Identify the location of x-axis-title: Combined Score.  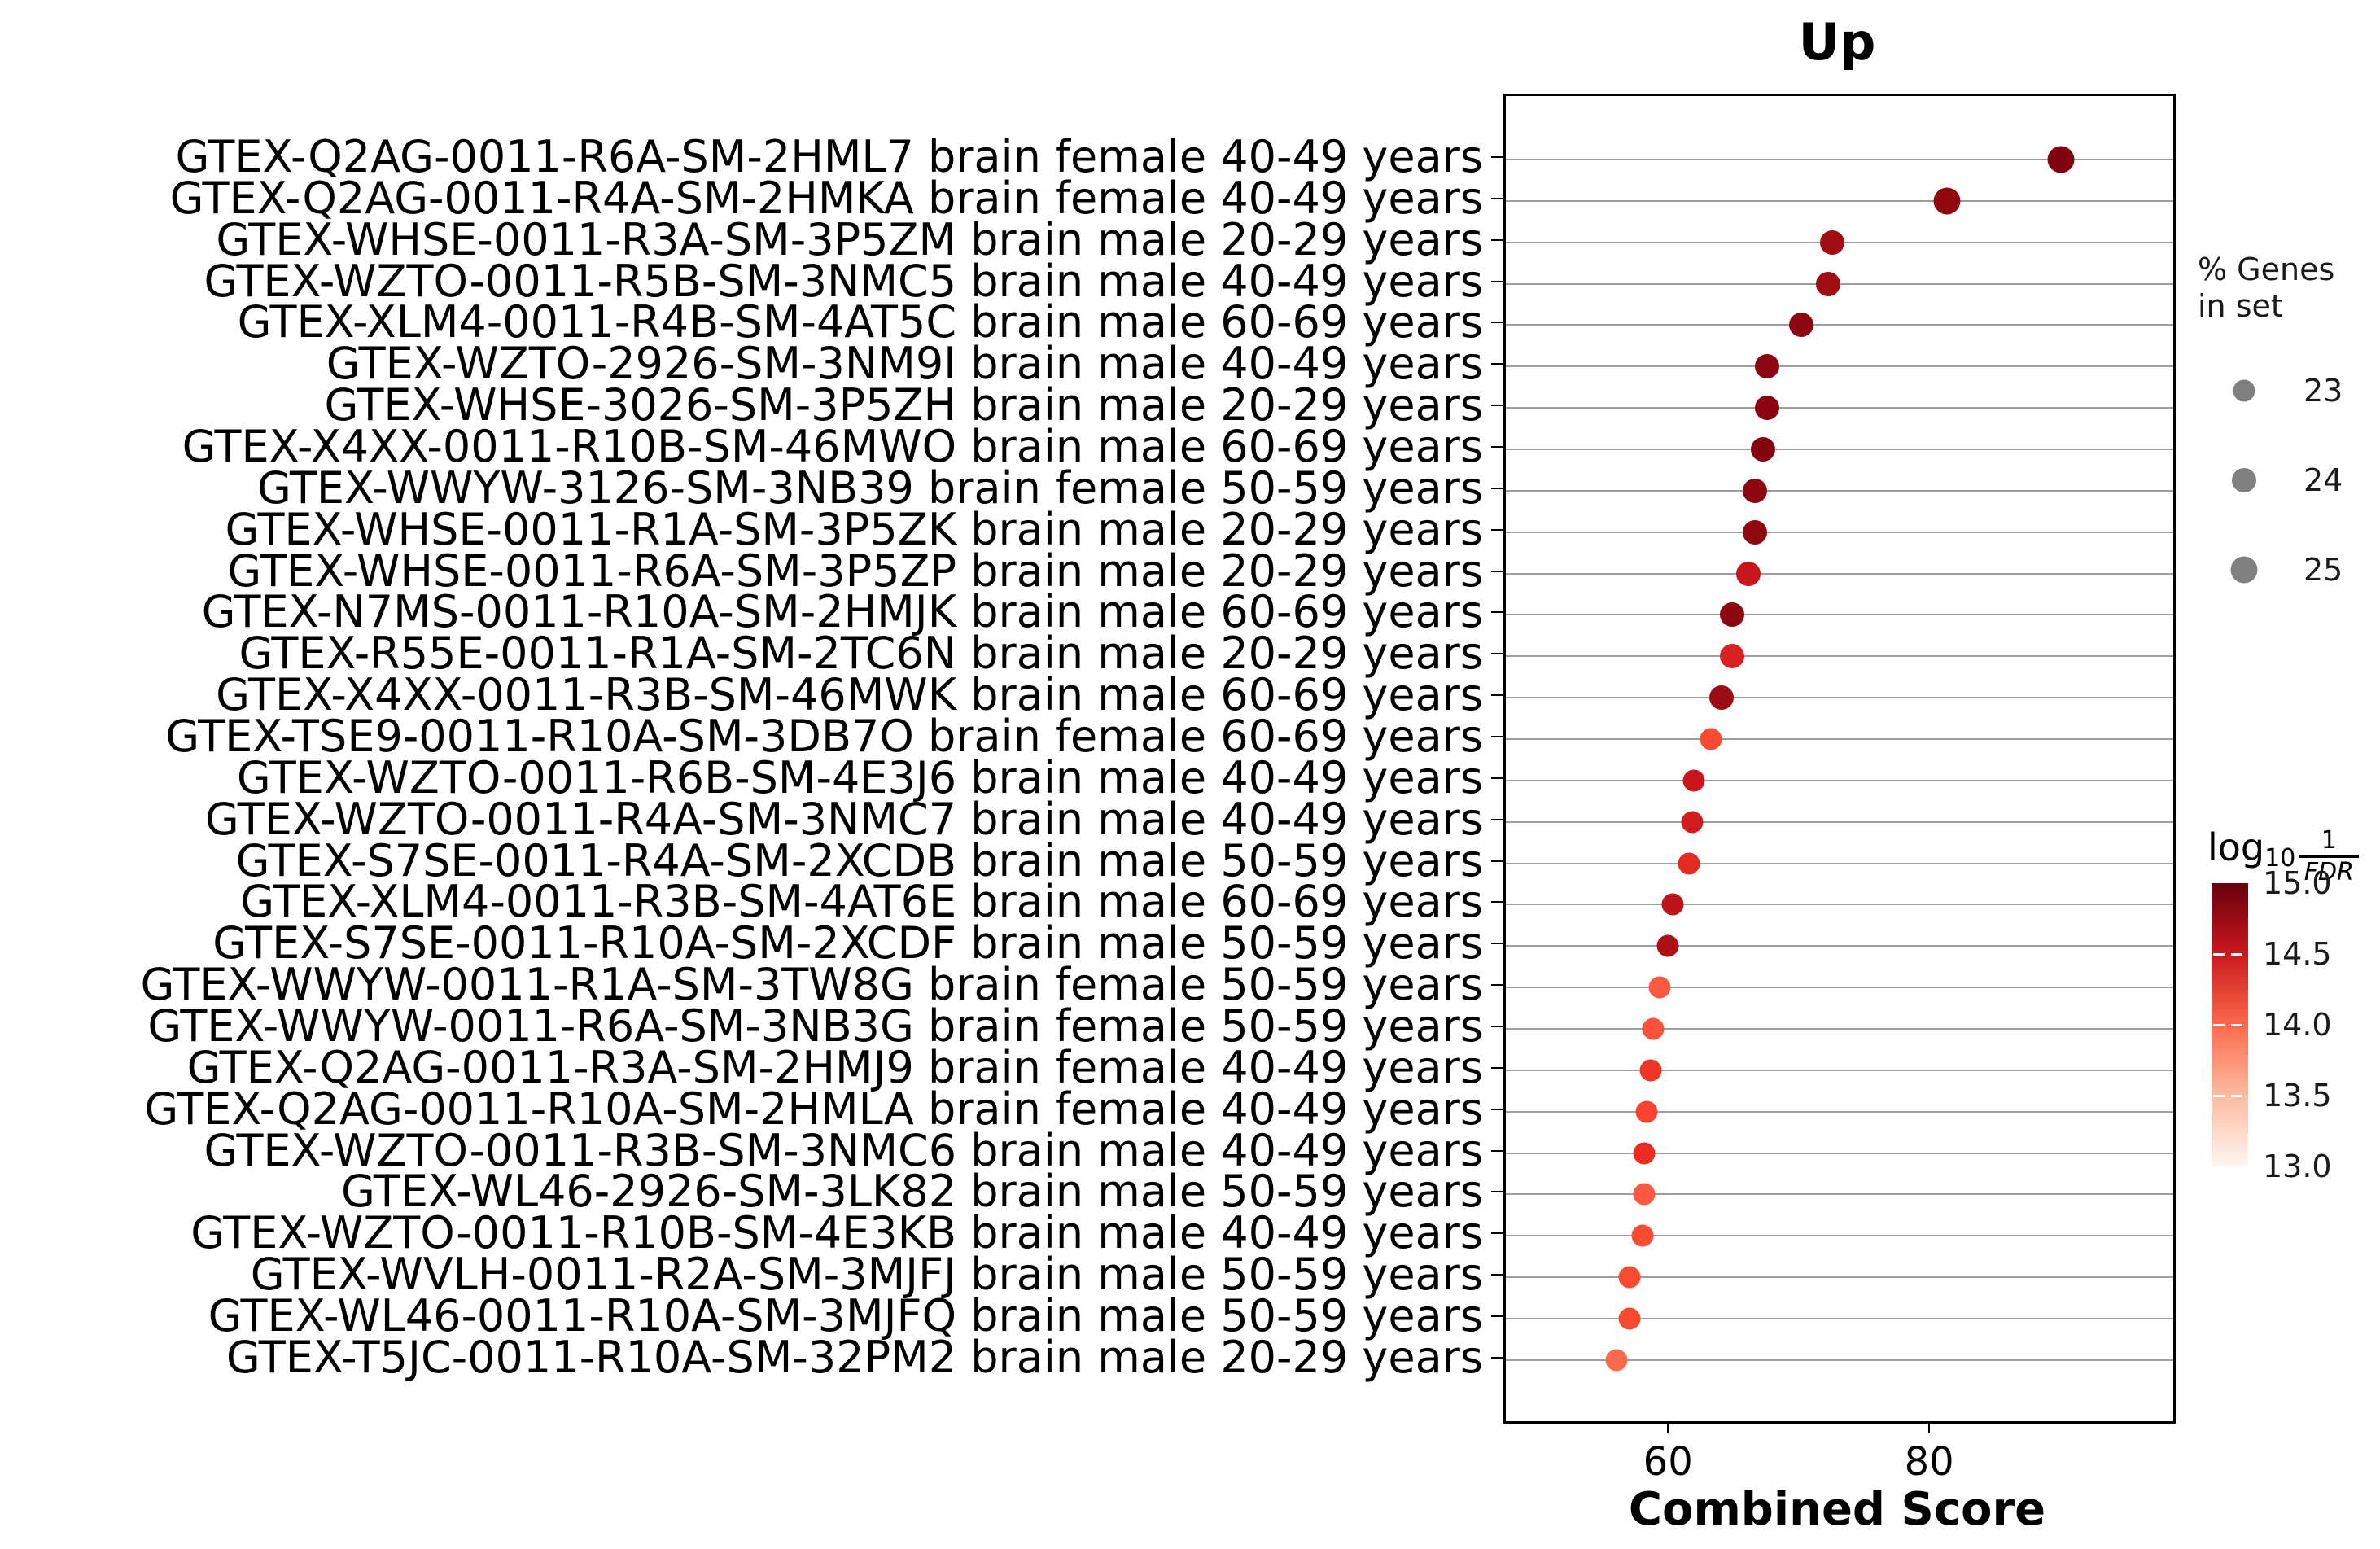
(1837, 1510).